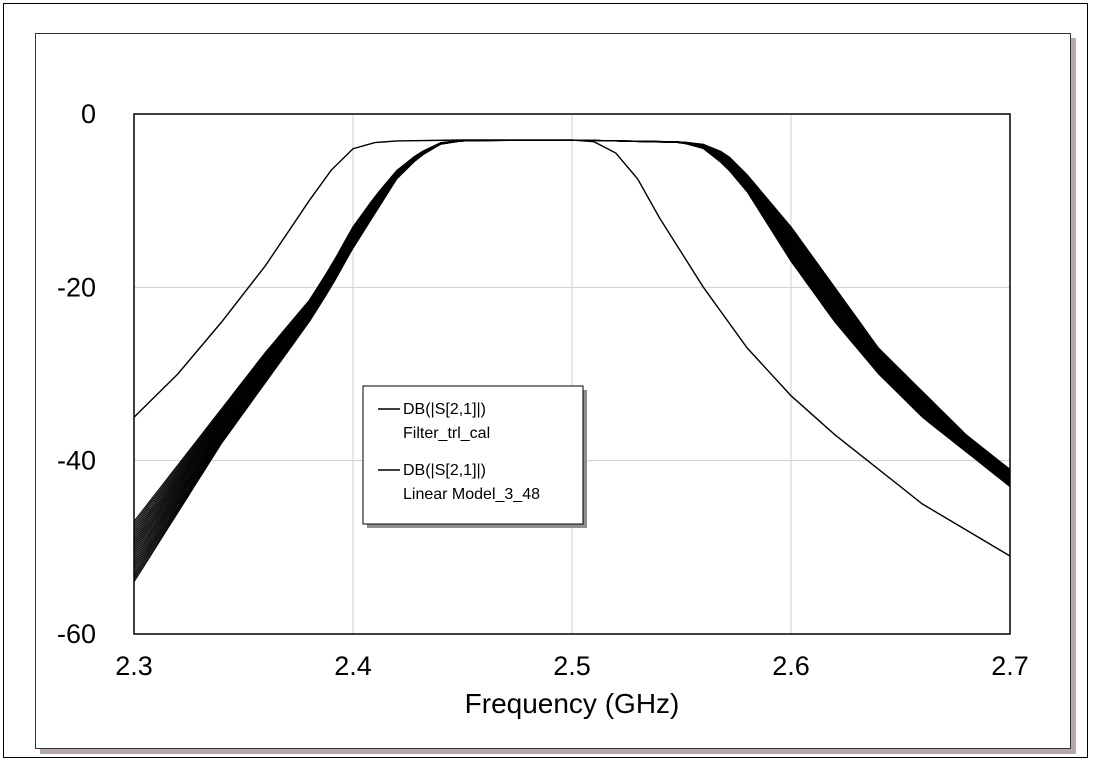  What do you see at coordinates (353, 666) in the screenshot?
I see `x-tick-label: 2.4` at bounding box center [353, 666].